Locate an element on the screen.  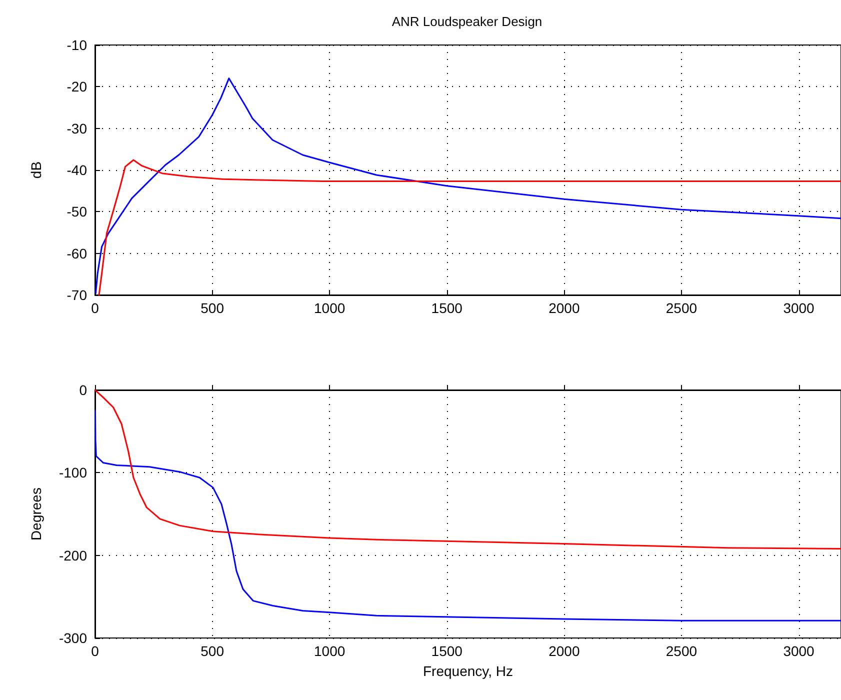
y-tick-label: -70 is located at coordinates (77, 295).